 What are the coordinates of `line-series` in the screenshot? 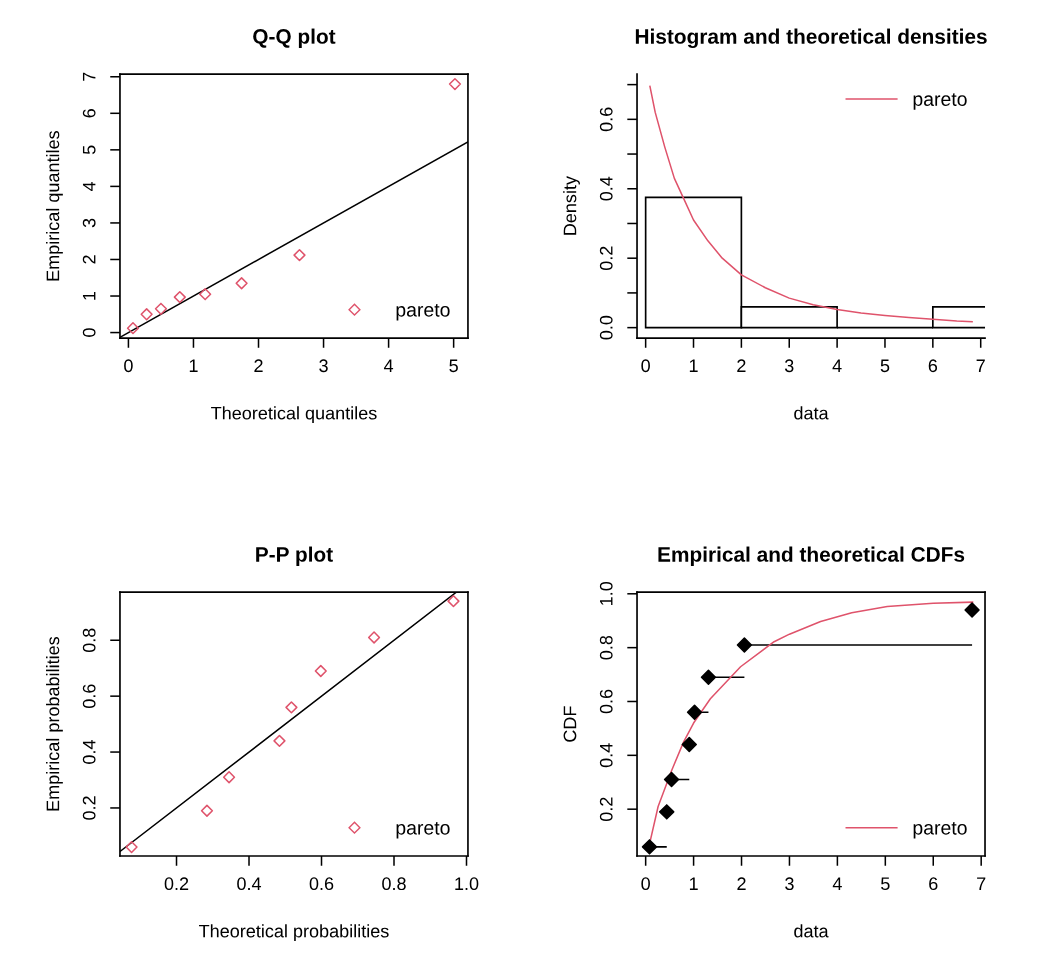 It's located at (811, 204).